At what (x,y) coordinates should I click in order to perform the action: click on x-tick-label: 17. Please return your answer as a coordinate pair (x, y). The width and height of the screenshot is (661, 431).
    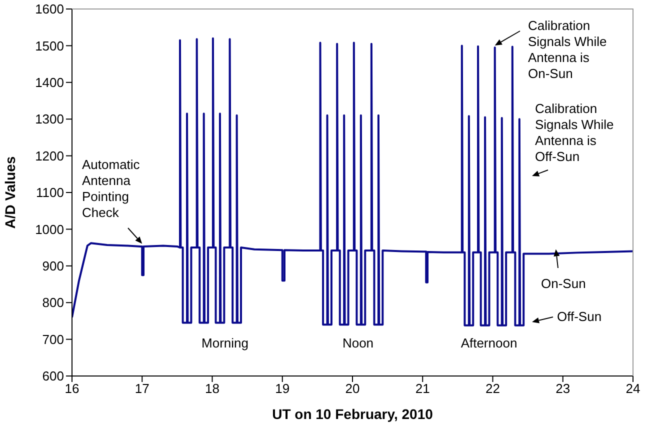
    Looking at the image, I should click on (142, 388).